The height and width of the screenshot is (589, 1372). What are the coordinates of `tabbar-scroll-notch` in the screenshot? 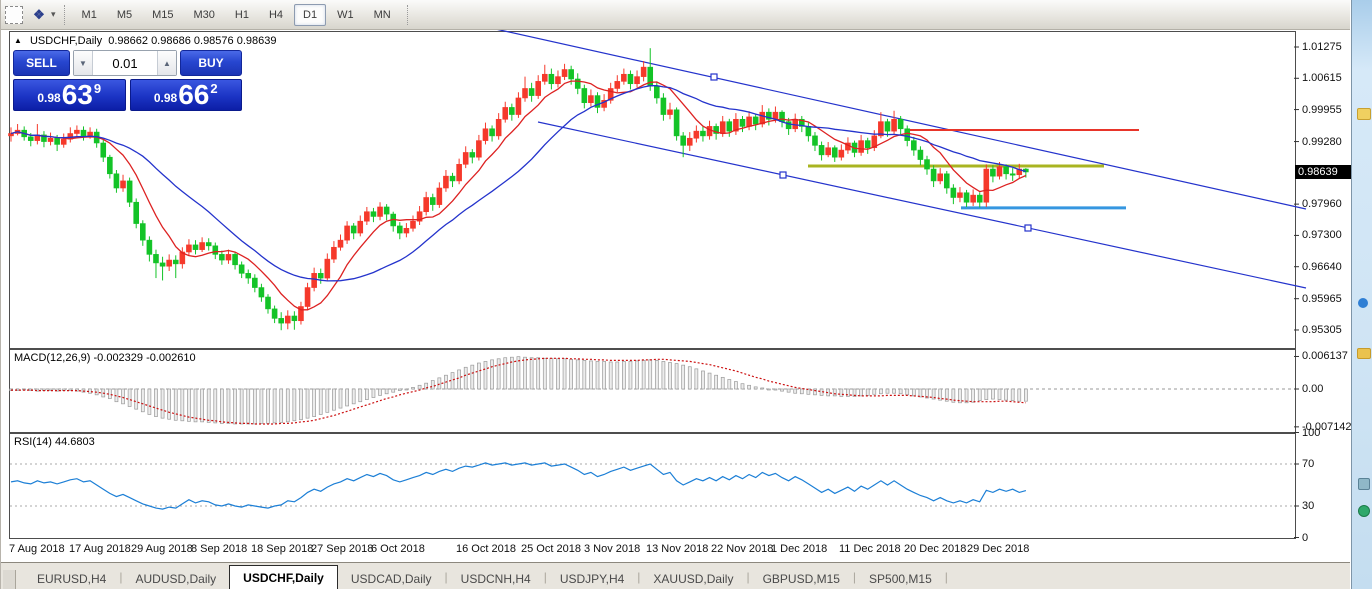 It's located at (9, 579).